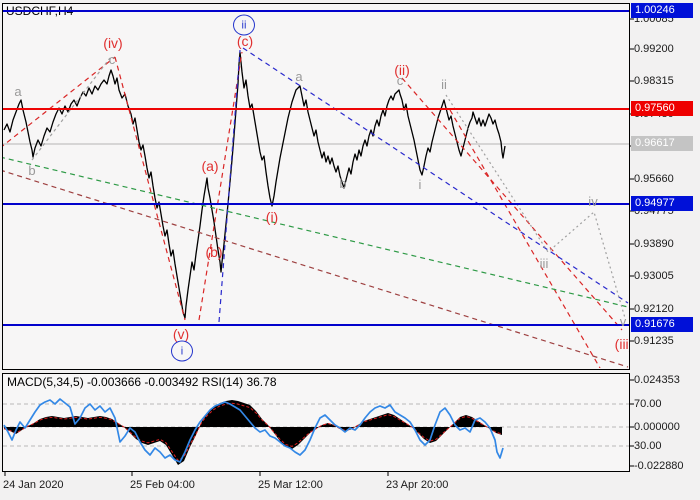 This screenshot has width=700, height=500. What do you see at coordinates (40, 11) in the screenshot?
I see `symbol-timeframe-label: USDCHF,H4` at bounding box center [40, 11].